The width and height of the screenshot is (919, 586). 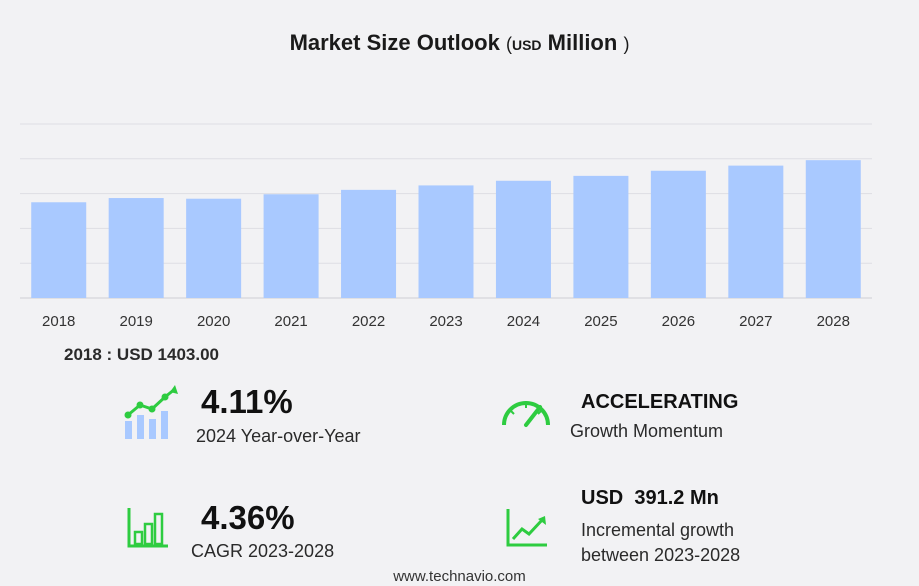 What do you see at coordinates (141, 354) in the screenshot?
I see `base-year-value: 2018 : USD 1403.00` at bounding box center [141, 354].